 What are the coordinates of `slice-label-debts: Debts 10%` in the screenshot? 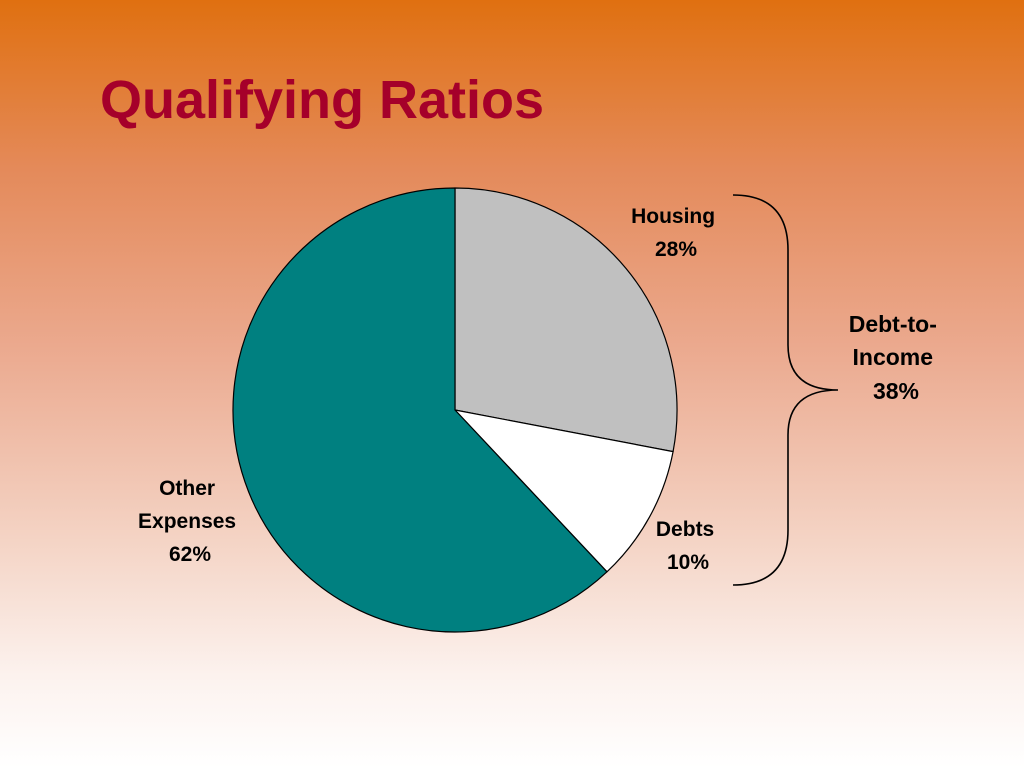 It's located at (688, 546).